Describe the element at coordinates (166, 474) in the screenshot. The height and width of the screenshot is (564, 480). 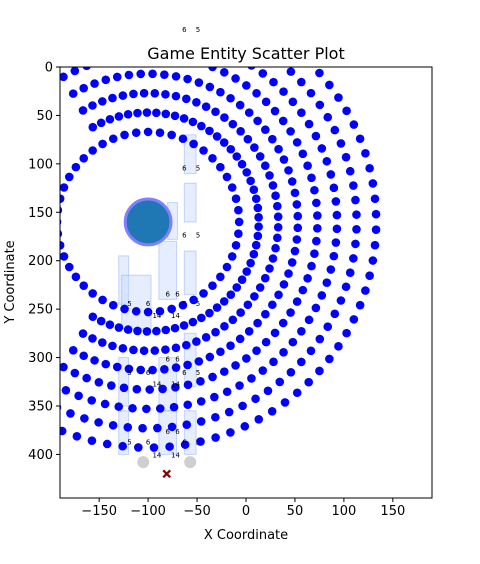
I see `x-marker` at that location.